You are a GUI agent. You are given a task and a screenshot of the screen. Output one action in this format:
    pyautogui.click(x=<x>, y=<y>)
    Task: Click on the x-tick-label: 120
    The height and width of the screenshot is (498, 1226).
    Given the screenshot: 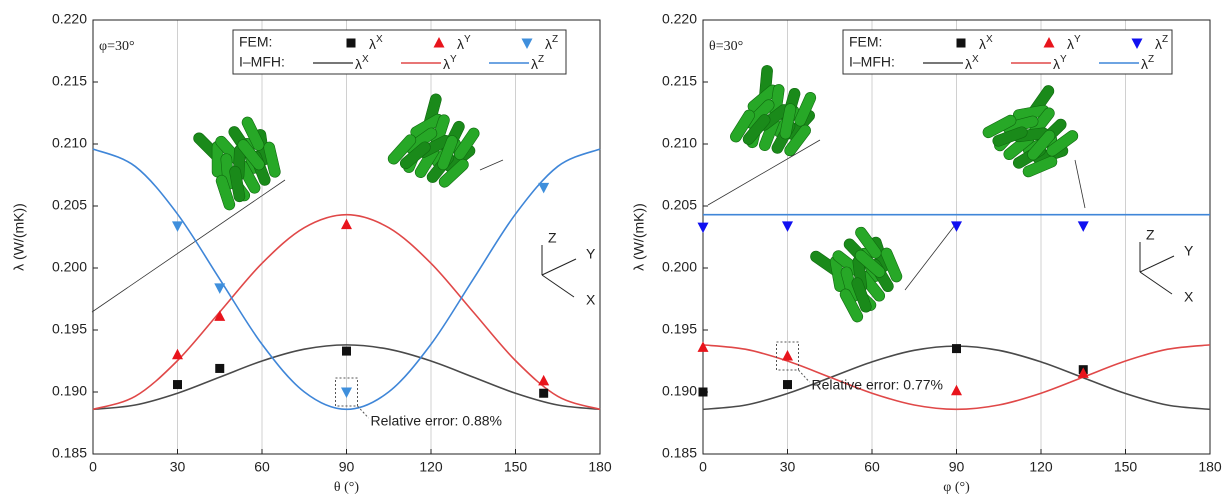 What is the action you would take?
    pyautogui.click(x=431, y=467)
    